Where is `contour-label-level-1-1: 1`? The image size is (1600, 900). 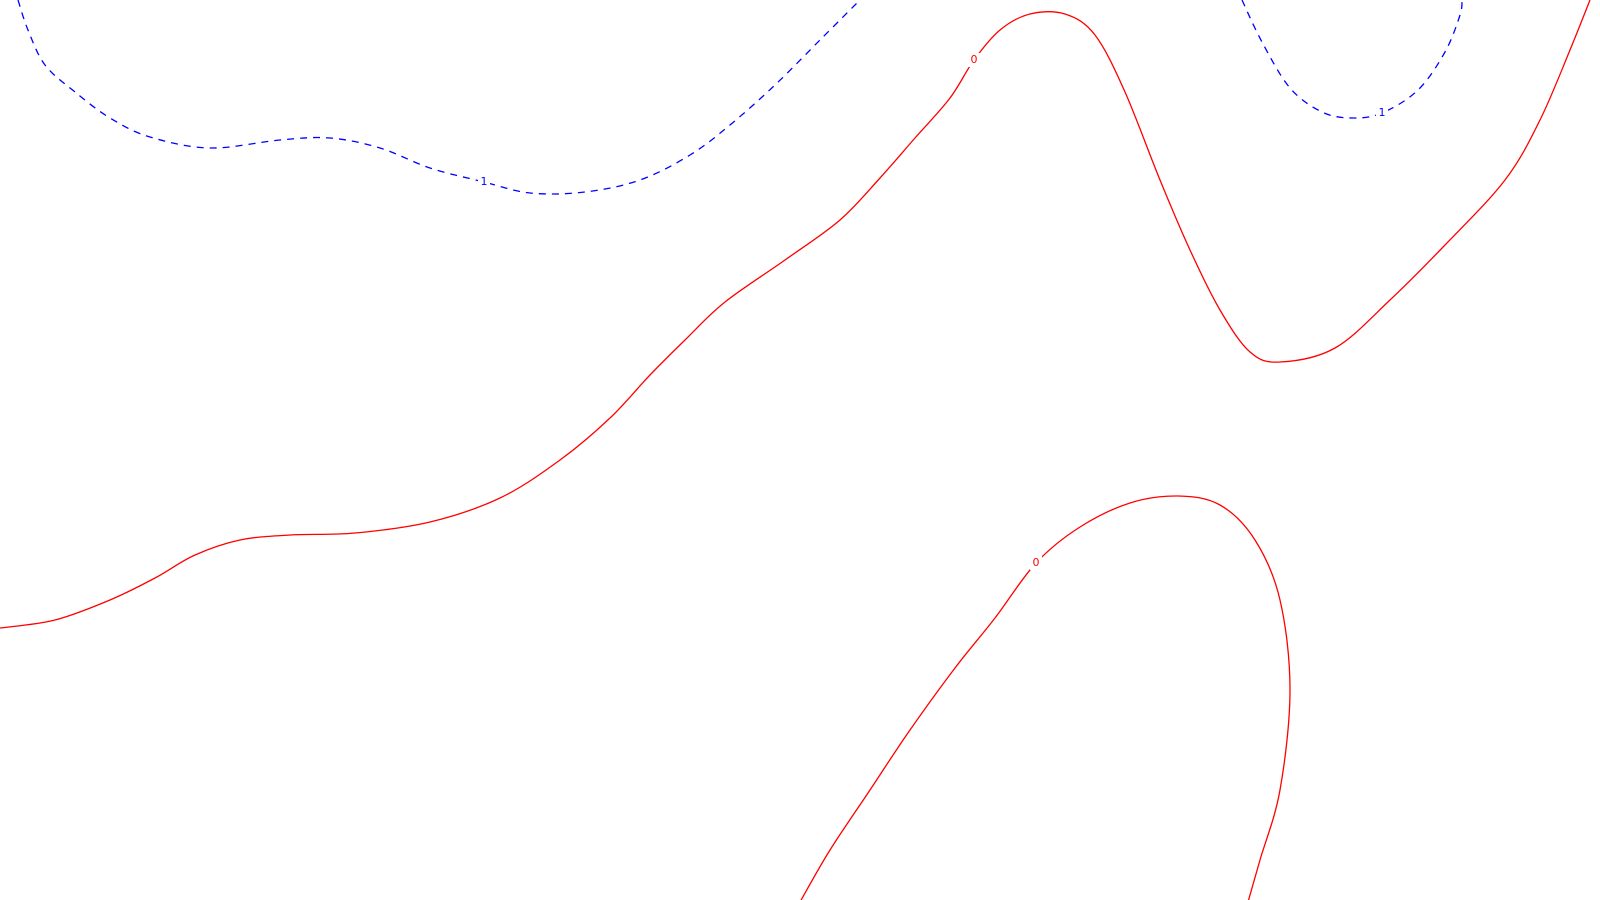 contour-label-level-1-1: 1 is located at coordinates (484, 181).